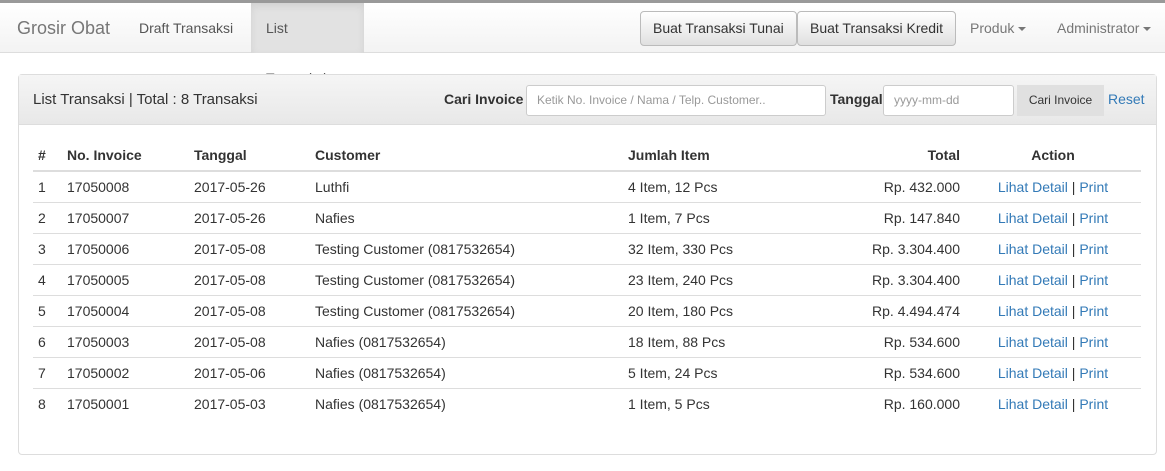  What do you see at coordinates (725, 186) in the screenshot?
I see `item-count: 4 Item, 12 Pcs` at bounding box center [725, 186].